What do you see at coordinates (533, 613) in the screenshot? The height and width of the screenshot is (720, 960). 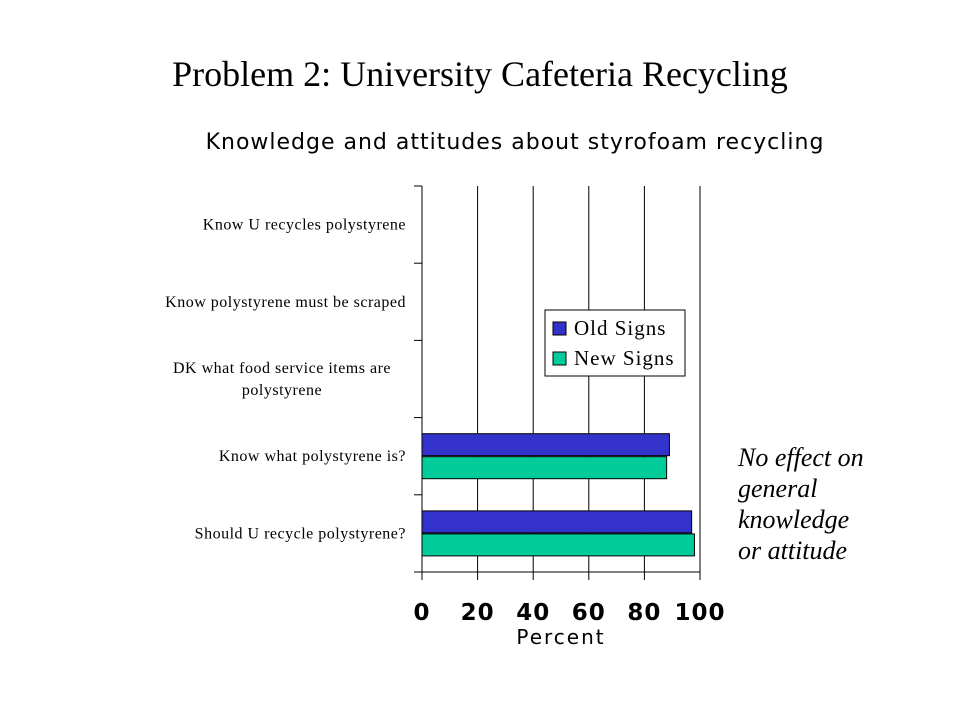 I see `x-tick-label: 40` at bounding box center [533, 613].